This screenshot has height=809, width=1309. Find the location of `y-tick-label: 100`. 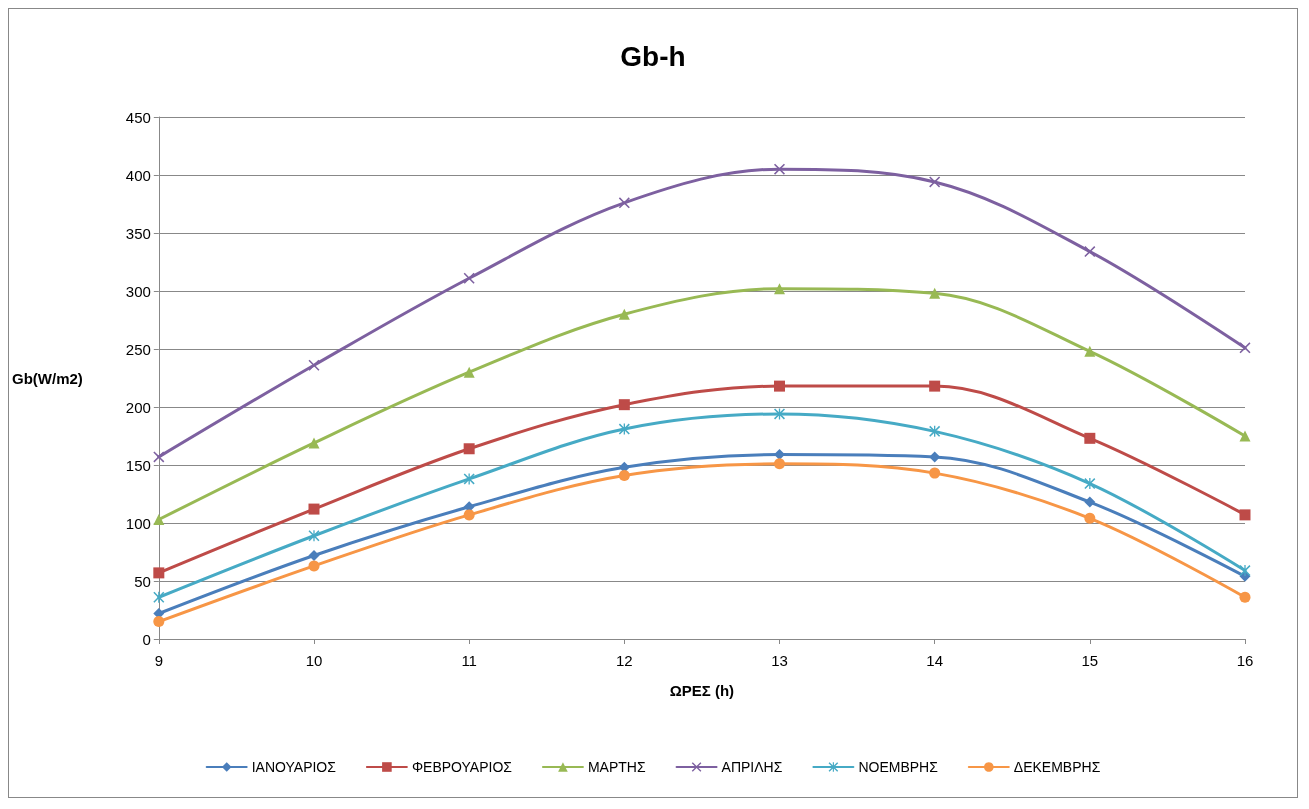

y-tick-label: 100 is located at coordinates (138, 523).